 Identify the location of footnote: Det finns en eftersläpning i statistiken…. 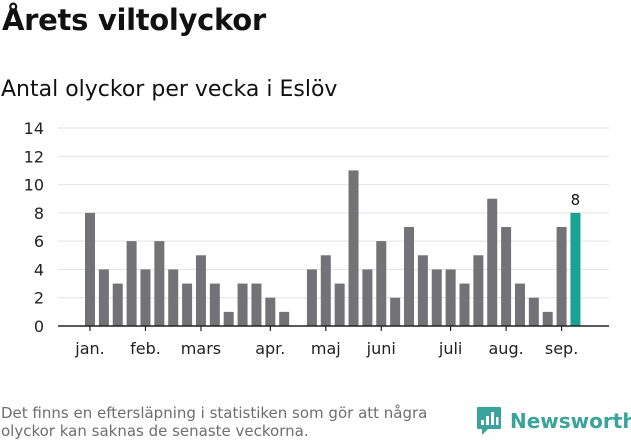
(214, 422).